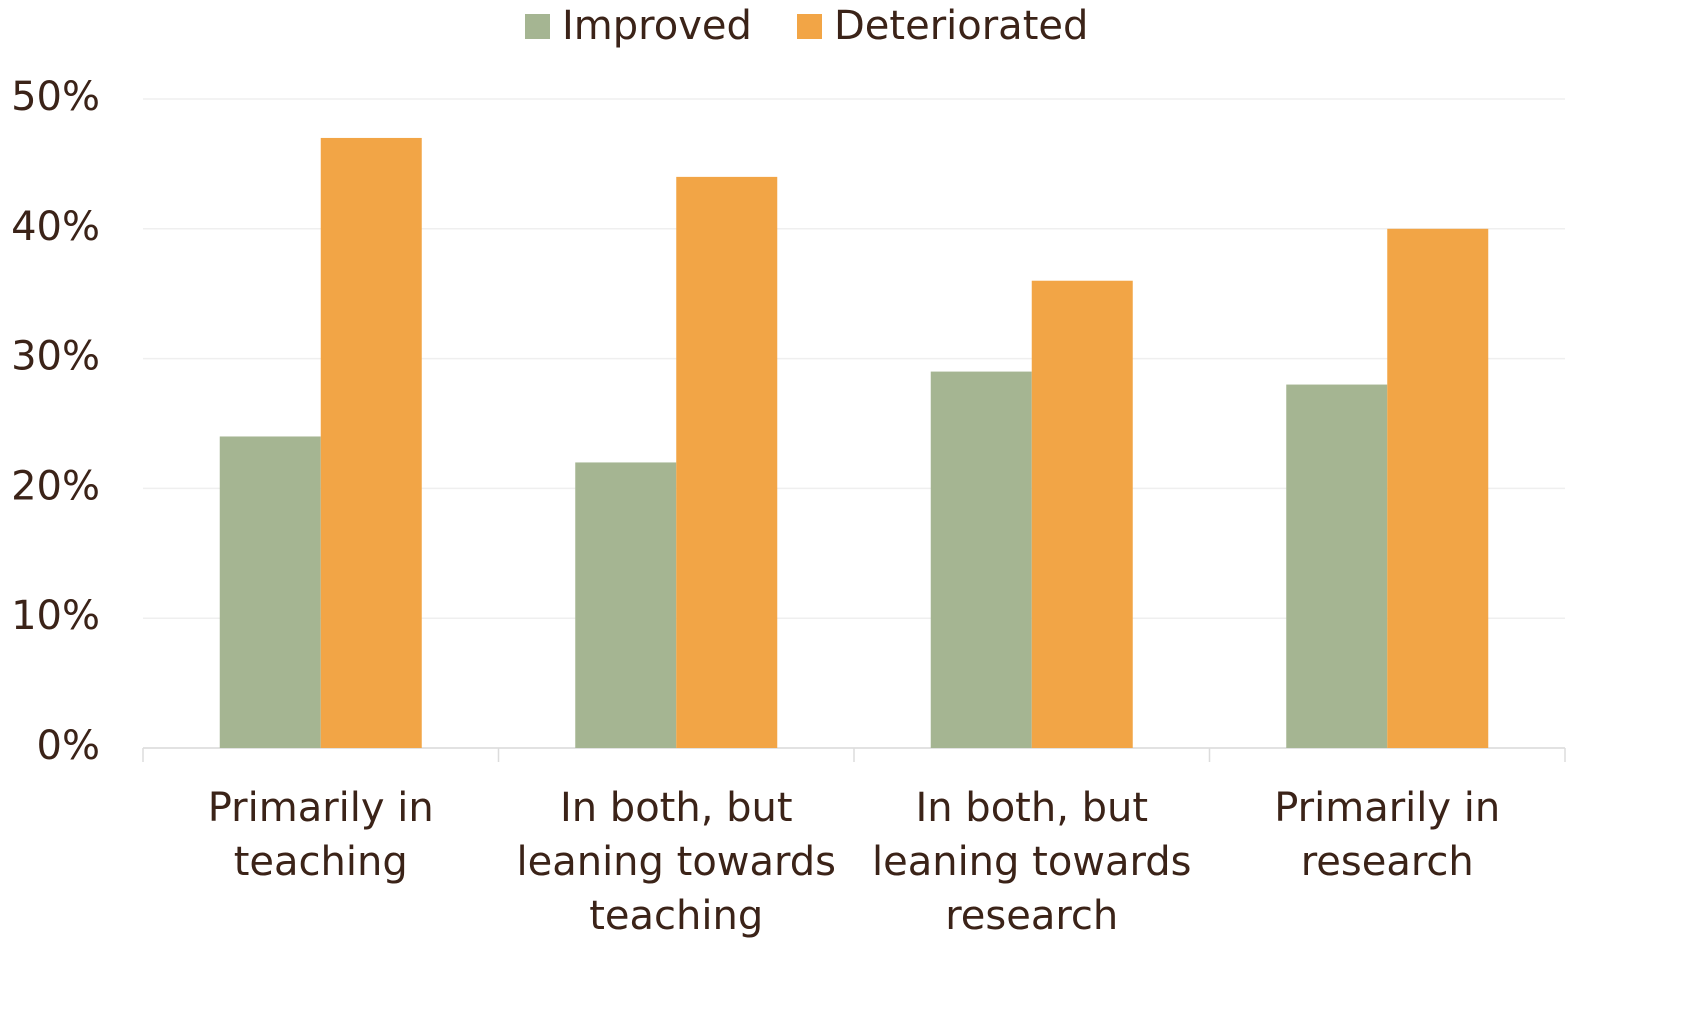  What do you see at coordinates (320, 835) in the screenshot?
I see `x-tick-label: Primarily in teaching` at bounding box center [320, 835].